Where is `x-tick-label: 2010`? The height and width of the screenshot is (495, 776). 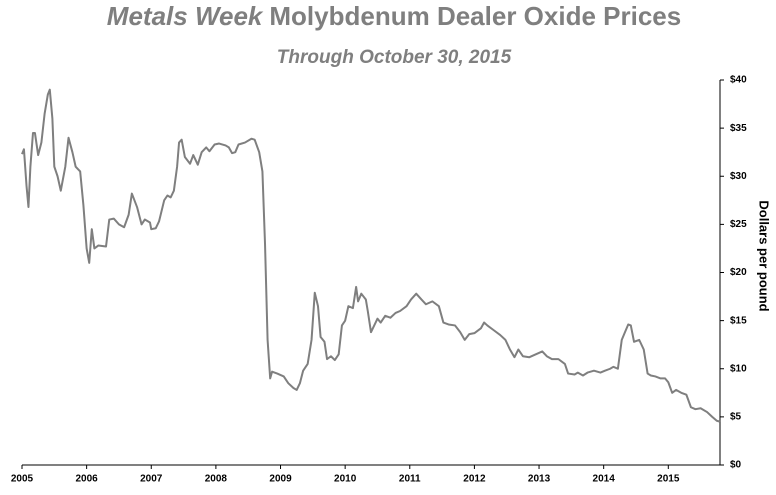
x-tick-label: 2010 is located at coordinates (345, 479).